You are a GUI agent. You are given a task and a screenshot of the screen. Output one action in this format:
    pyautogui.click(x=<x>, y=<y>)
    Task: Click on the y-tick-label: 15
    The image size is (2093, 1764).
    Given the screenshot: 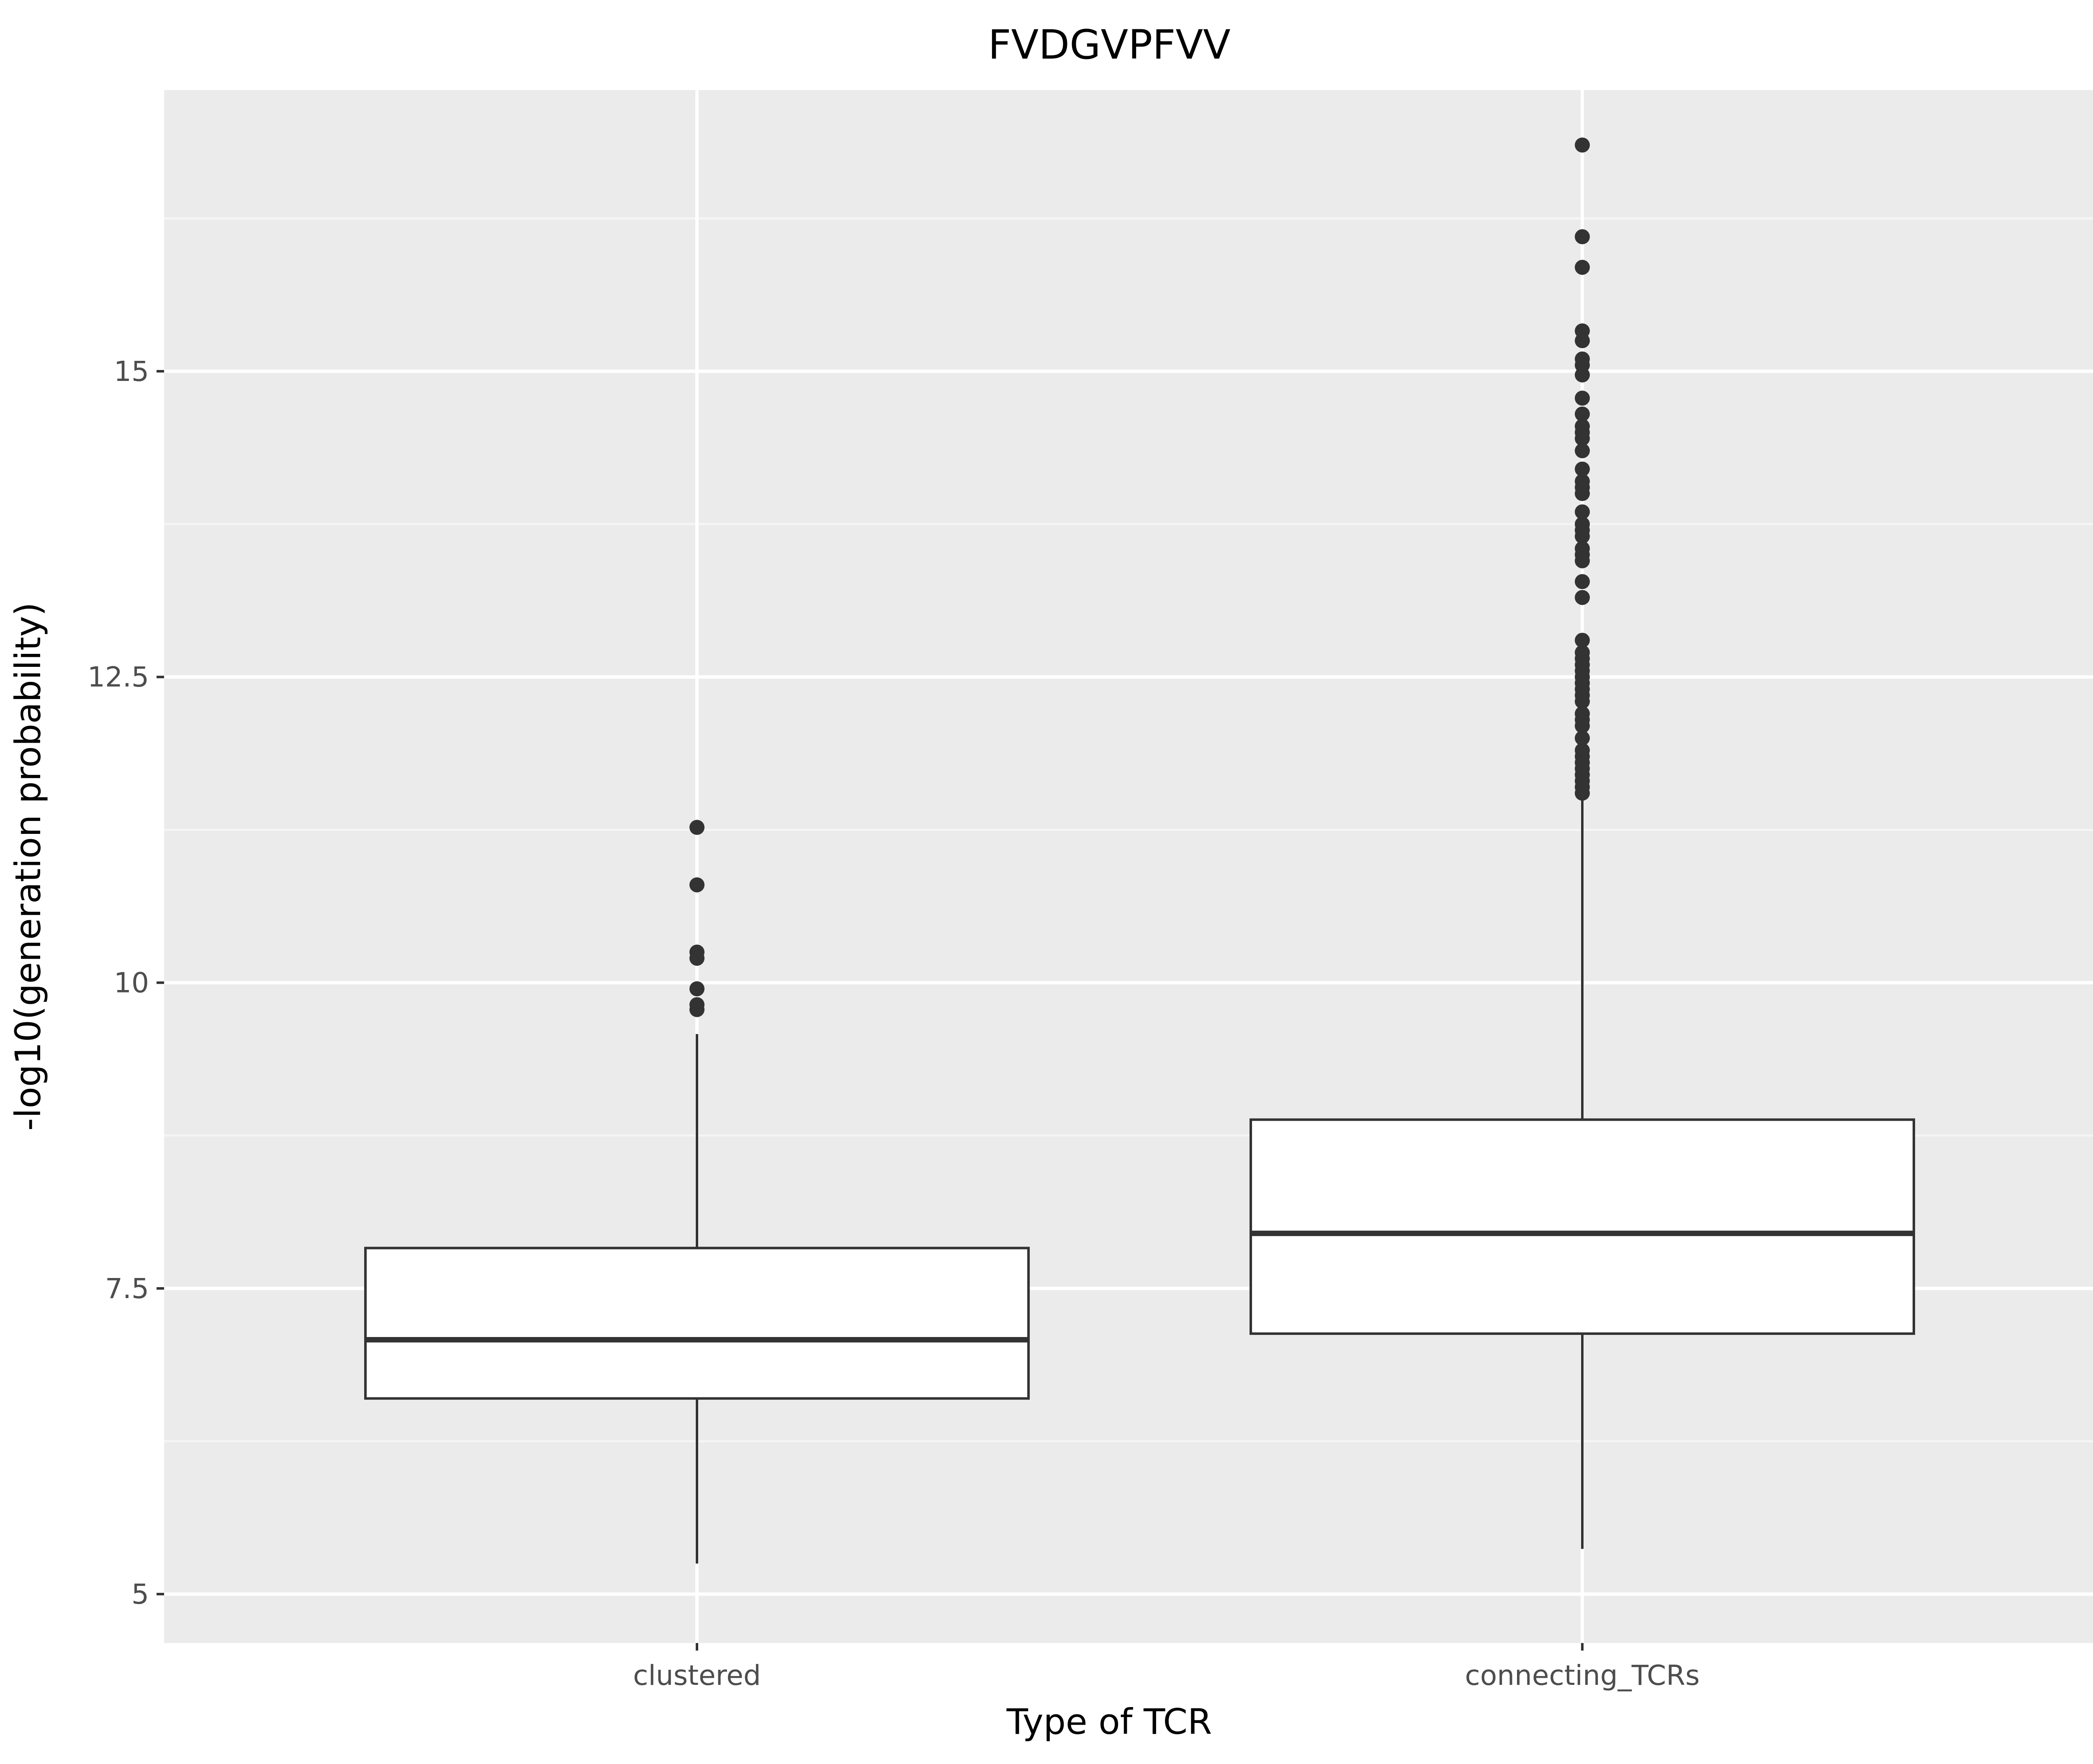 What is the action you would take?
    pyautogui.click(x=131, y=371)
    